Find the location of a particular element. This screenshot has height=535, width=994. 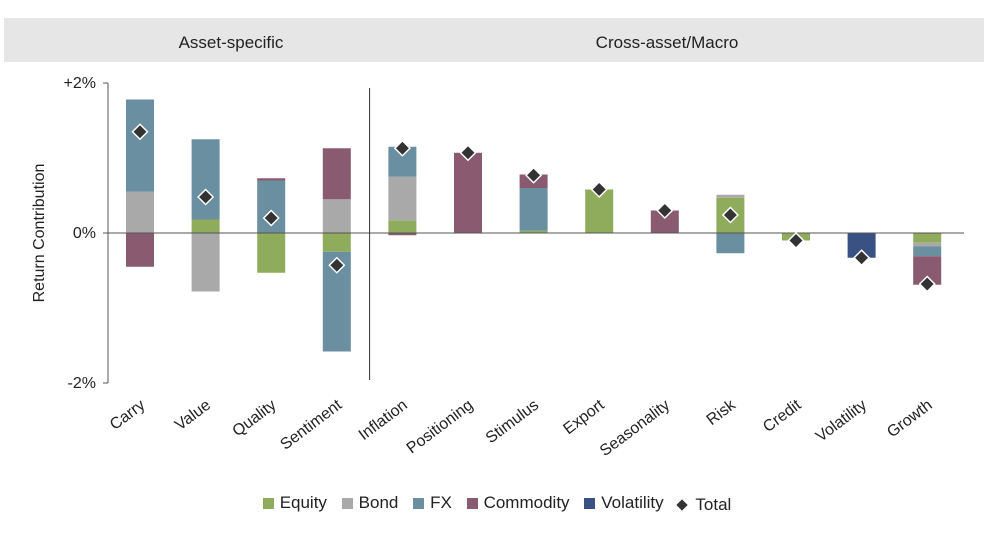

x-tick-label-seasonality: Seasonality is located at coordinates (635, 428).